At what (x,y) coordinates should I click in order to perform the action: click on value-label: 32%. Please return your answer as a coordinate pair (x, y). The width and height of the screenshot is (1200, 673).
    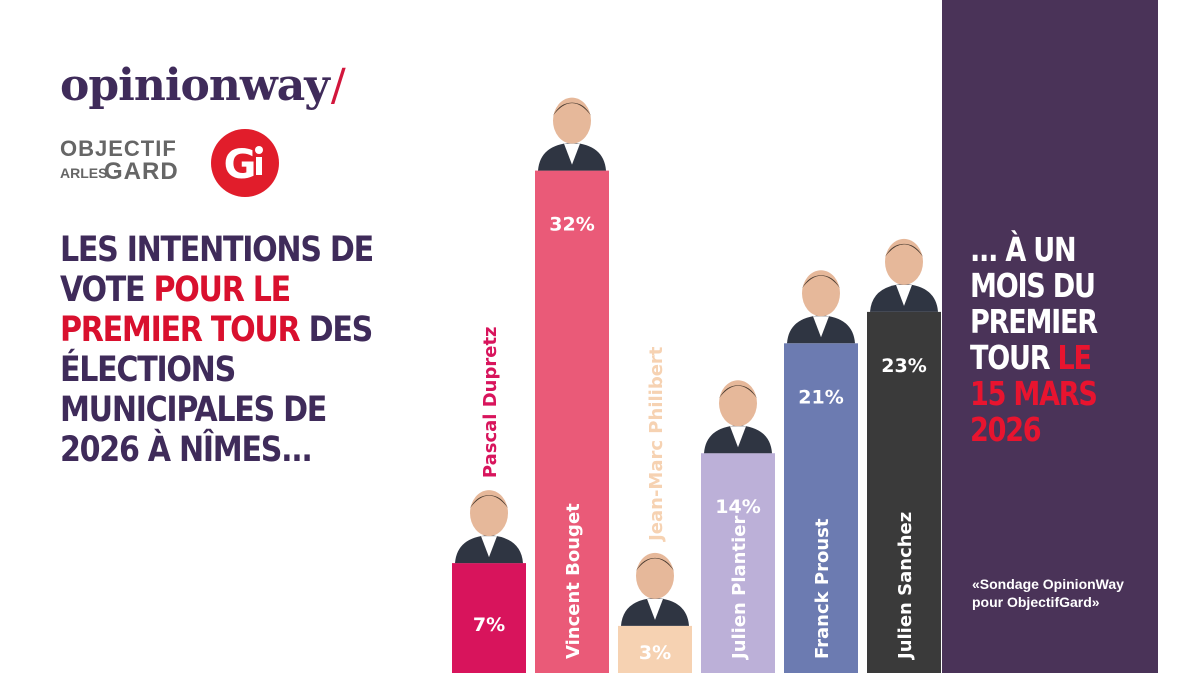
    Looking at the image, I should click on (571, 225).